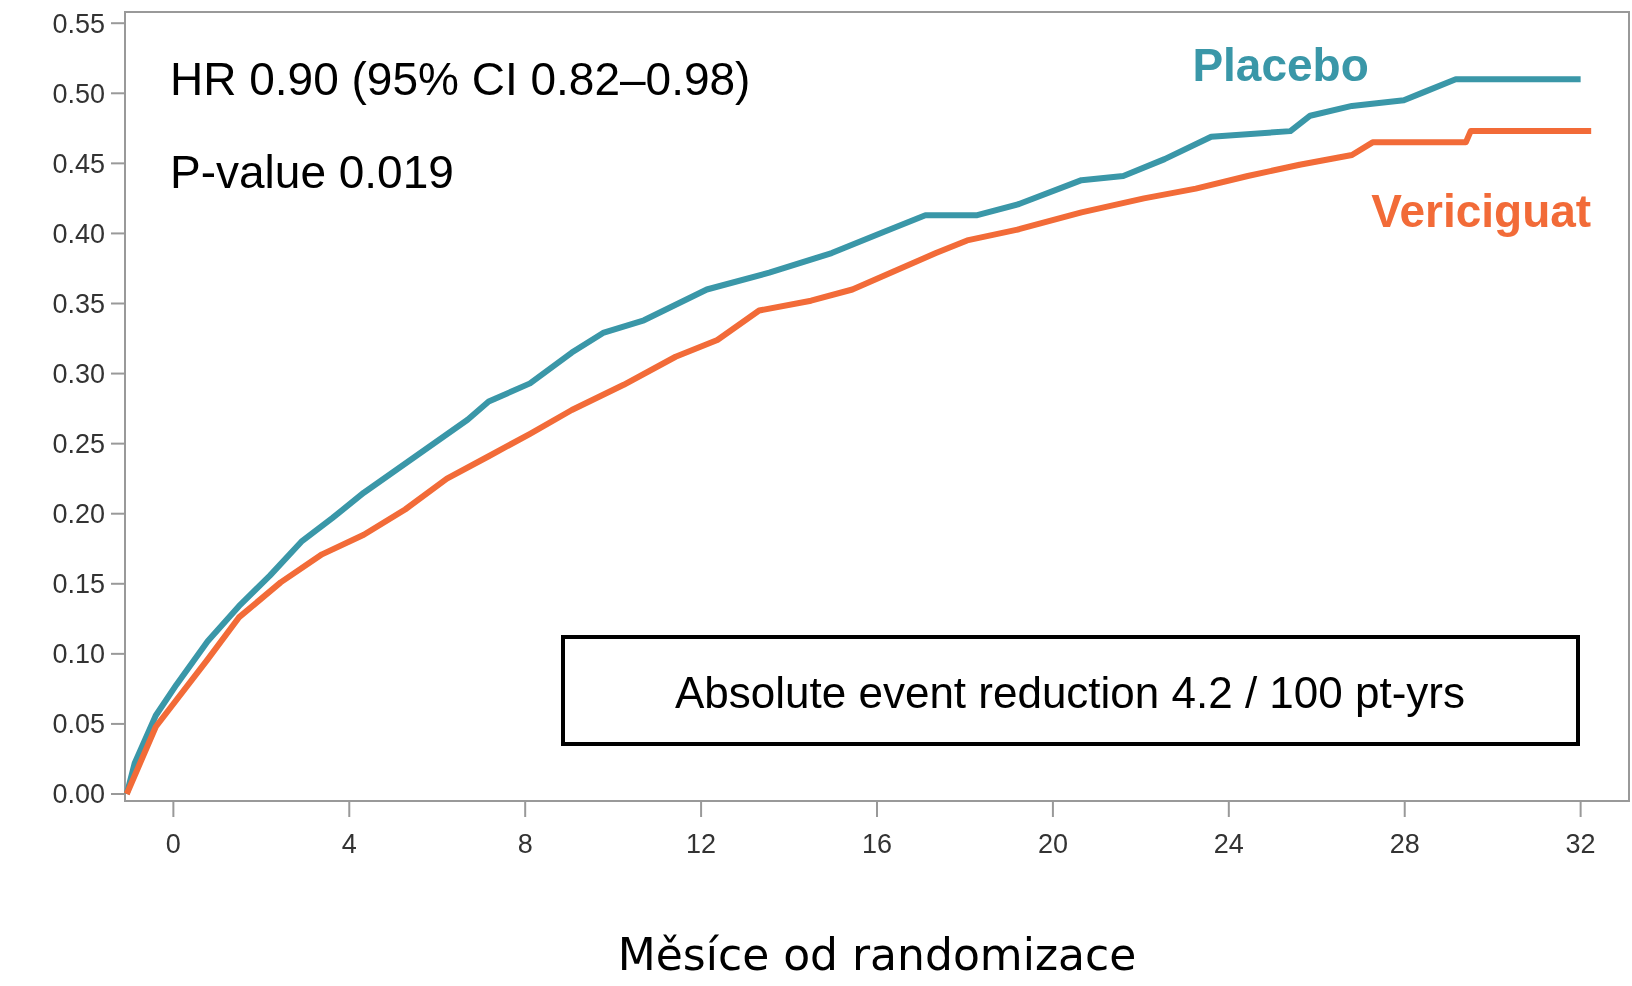 The width and height of the screenshot is (1632, 986). Describe the element at coordinates (877, 844) in the screenshot. I see `x-tick-label: 16` at that location.